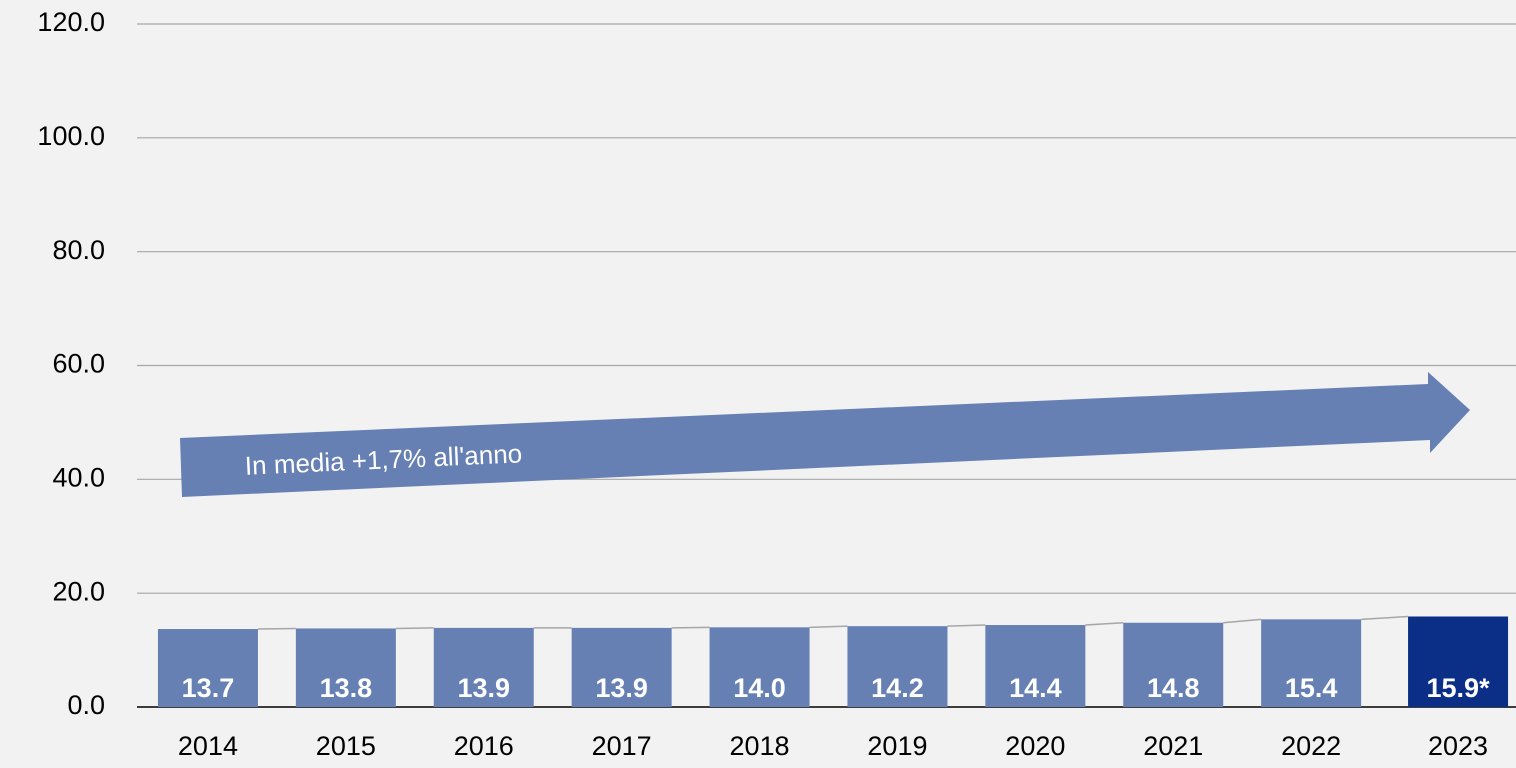 Image resolution: width=1516 pixels, height=768 pixels. Describe the element at coordinates (759, 688) in the screenshot. I see `value-label: 14.0` at that location.